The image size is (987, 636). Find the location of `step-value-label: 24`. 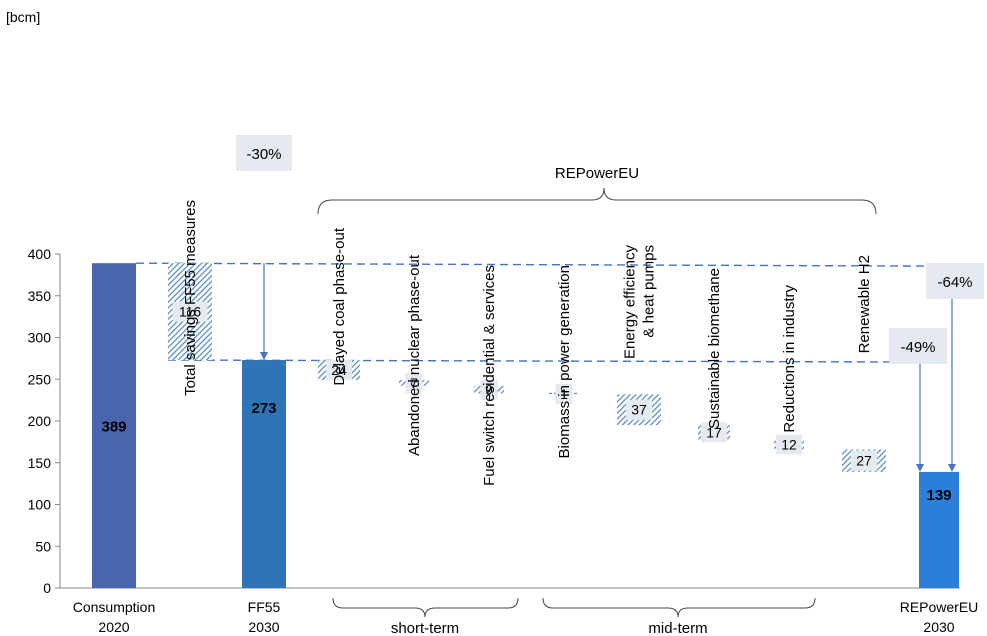

step-value-label: 24 is located at coordinates (339, 370).